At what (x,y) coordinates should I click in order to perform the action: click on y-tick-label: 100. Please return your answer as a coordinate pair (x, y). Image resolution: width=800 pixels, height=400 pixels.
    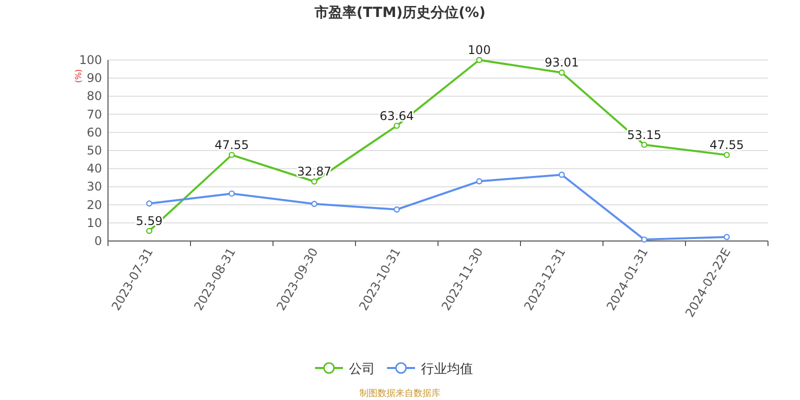
    Looking at the image, I should click on (90, 60).